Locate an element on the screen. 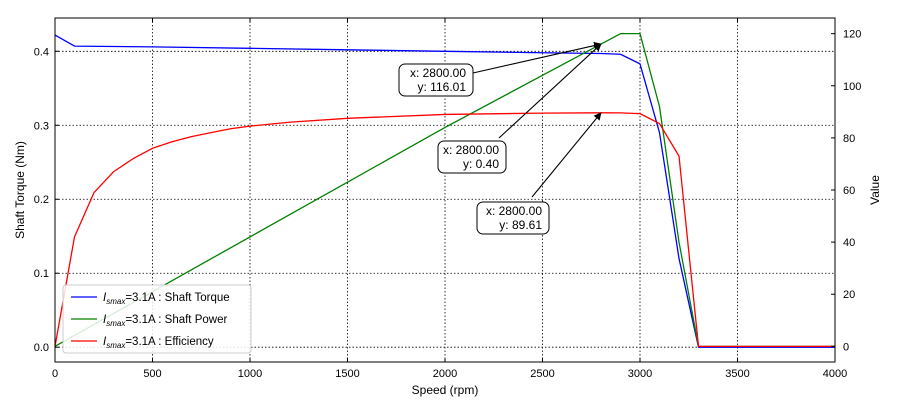  y-right-tick-label: 100 is located at coordinates (852, 87).